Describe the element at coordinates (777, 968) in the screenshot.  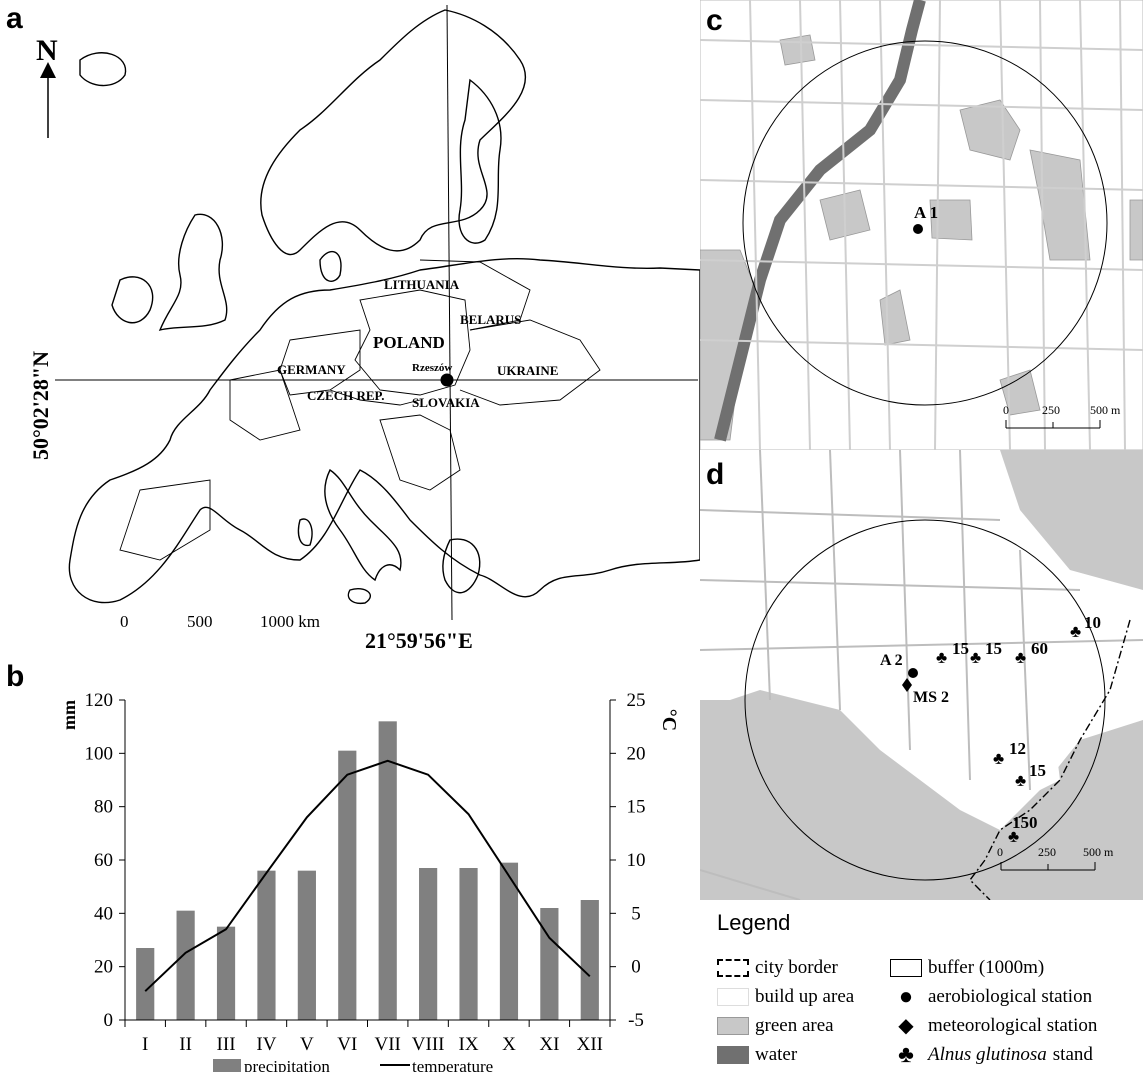
I see `legend-city-border: city border` at that location.